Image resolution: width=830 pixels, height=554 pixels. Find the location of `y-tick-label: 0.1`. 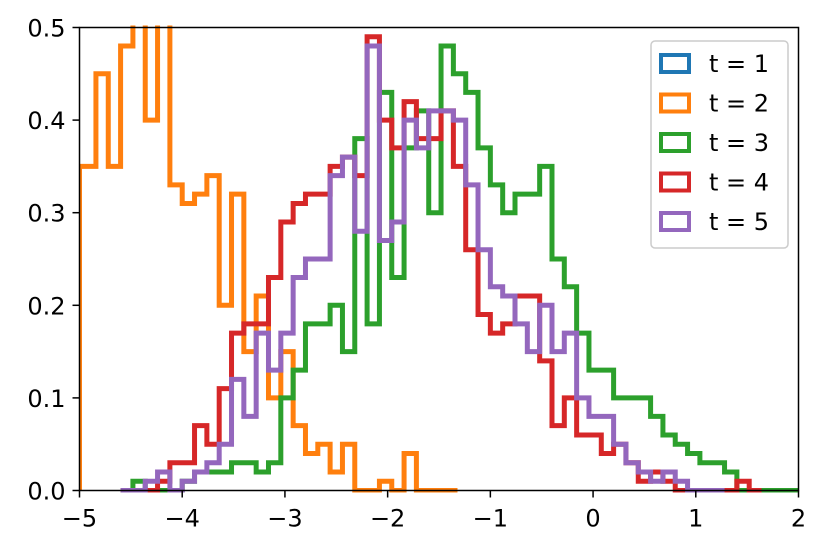

y-tick-label: 0.1 is located at coordinates (46, 399).